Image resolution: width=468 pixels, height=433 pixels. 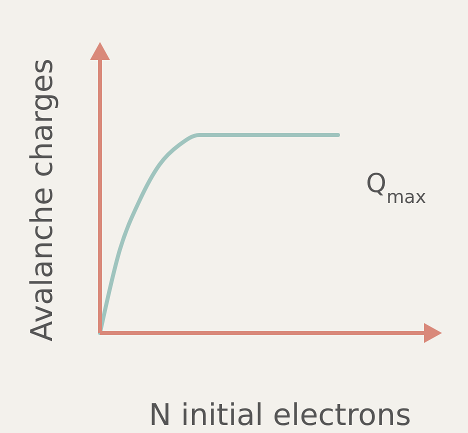 What do you see at coordinates (42, 200) in the screenshot?
I see `y-axis-title: Avalanche charges` at bounding box center [42, 200].